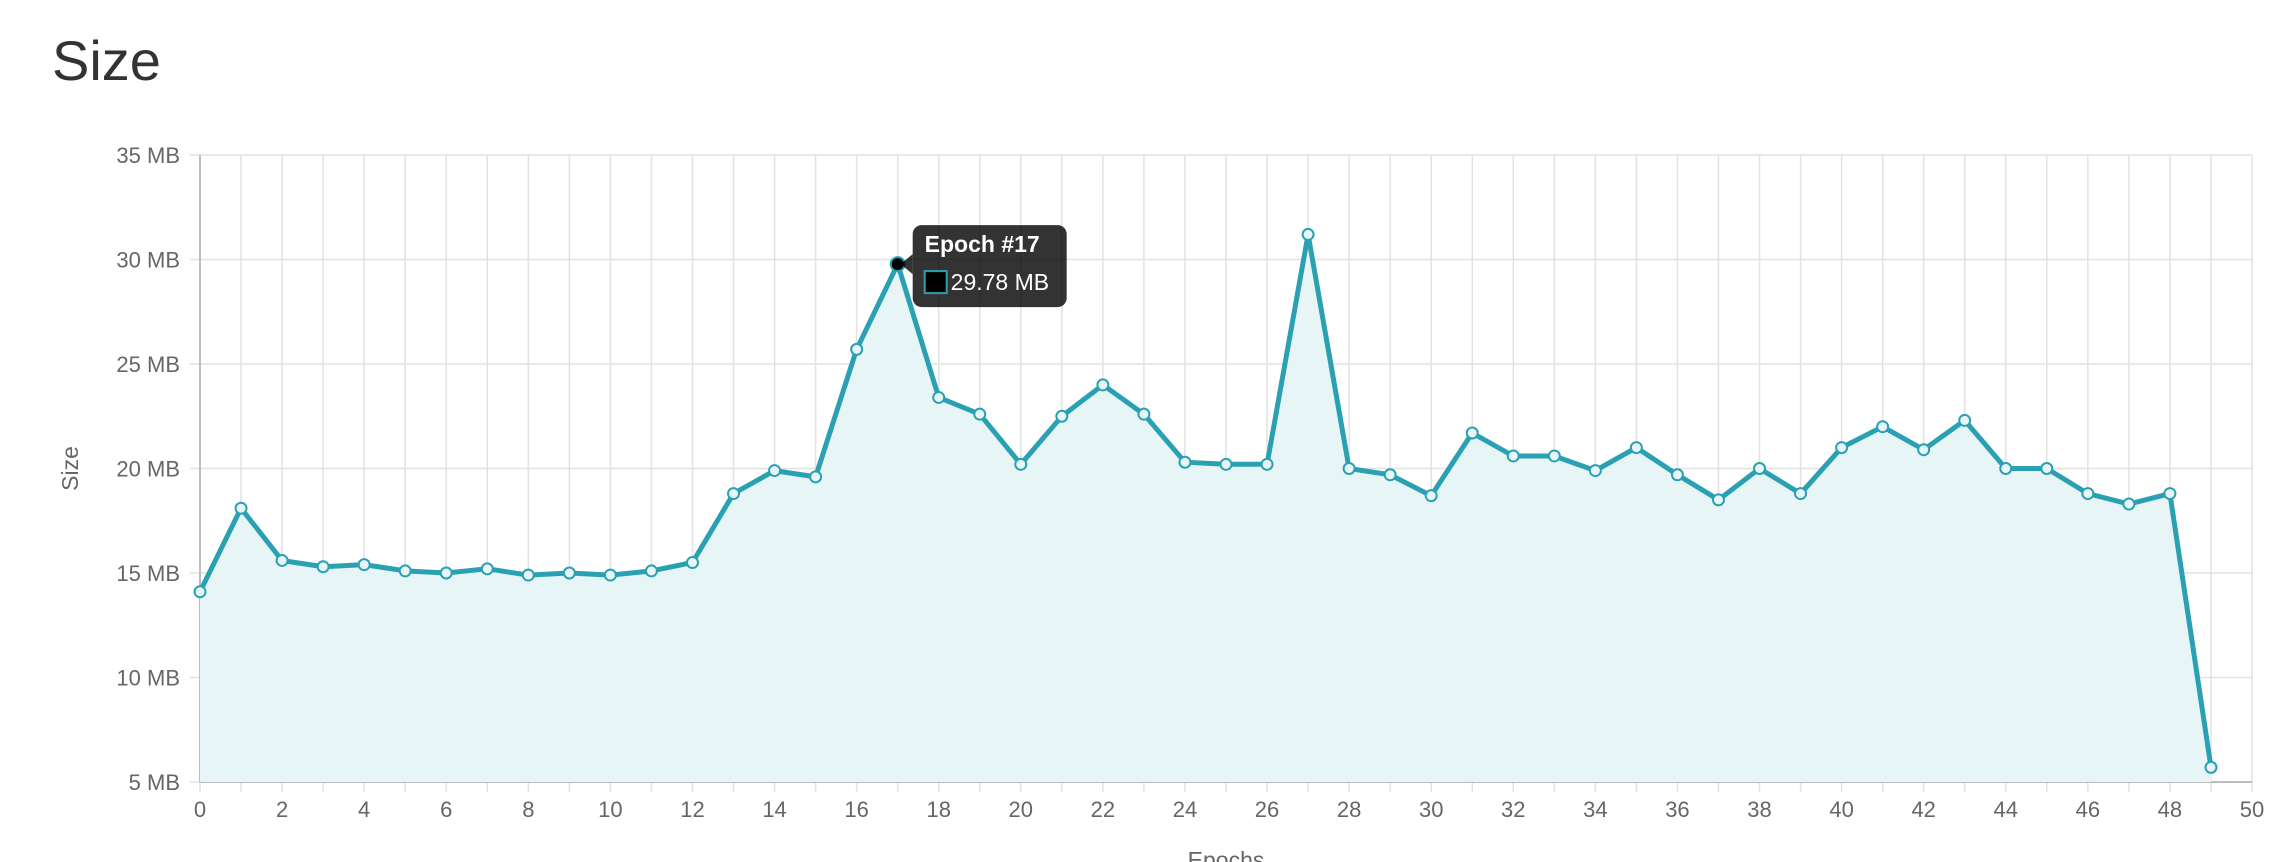  I want to click on x-tick-label: 32, so click(1513, 809).